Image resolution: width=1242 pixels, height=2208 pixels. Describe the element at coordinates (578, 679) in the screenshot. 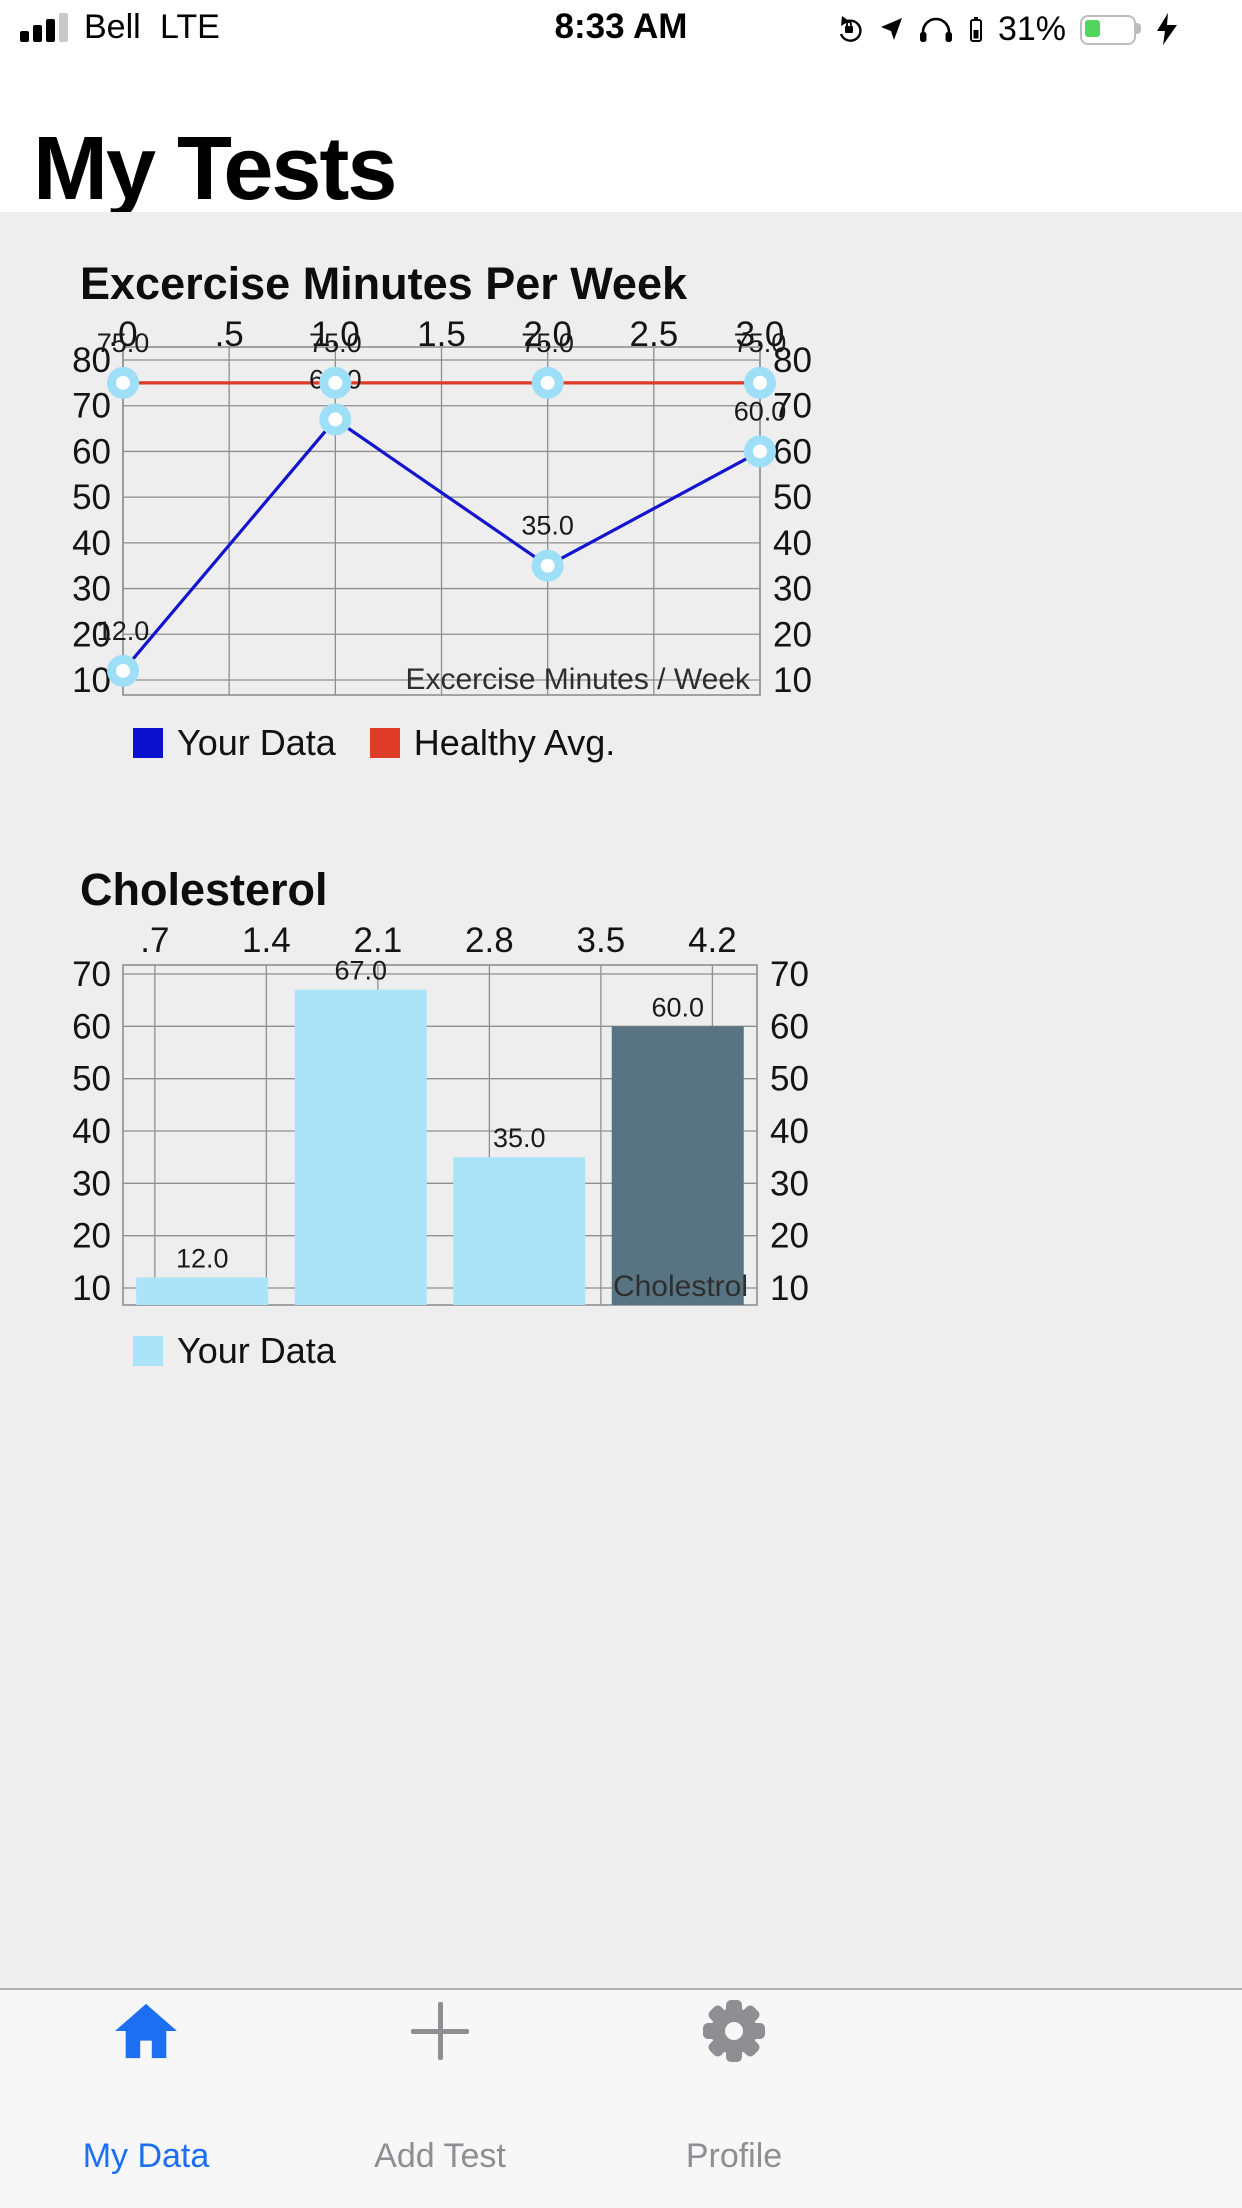

I see `axis-label: Excercise Minutes / Week` at that location.